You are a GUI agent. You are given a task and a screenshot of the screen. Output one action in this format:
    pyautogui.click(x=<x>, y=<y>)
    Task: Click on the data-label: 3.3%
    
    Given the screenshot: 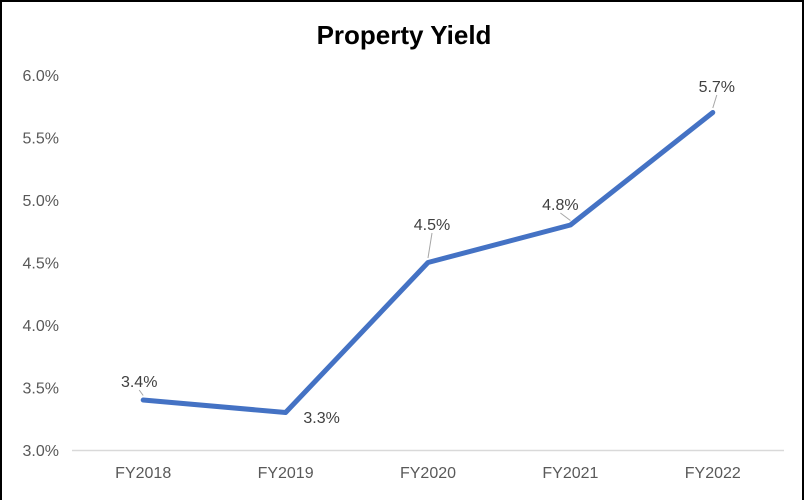 What is the action you would take?
    pyautogui.click(x=321, y=418)
    